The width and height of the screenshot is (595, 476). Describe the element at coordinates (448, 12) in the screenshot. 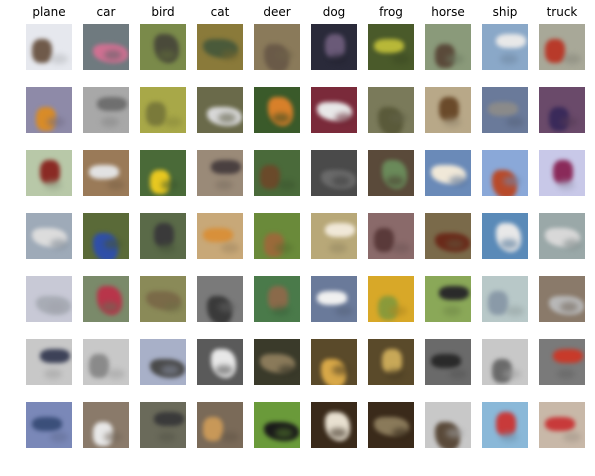

I see `column-label-horse: horse` at that location.